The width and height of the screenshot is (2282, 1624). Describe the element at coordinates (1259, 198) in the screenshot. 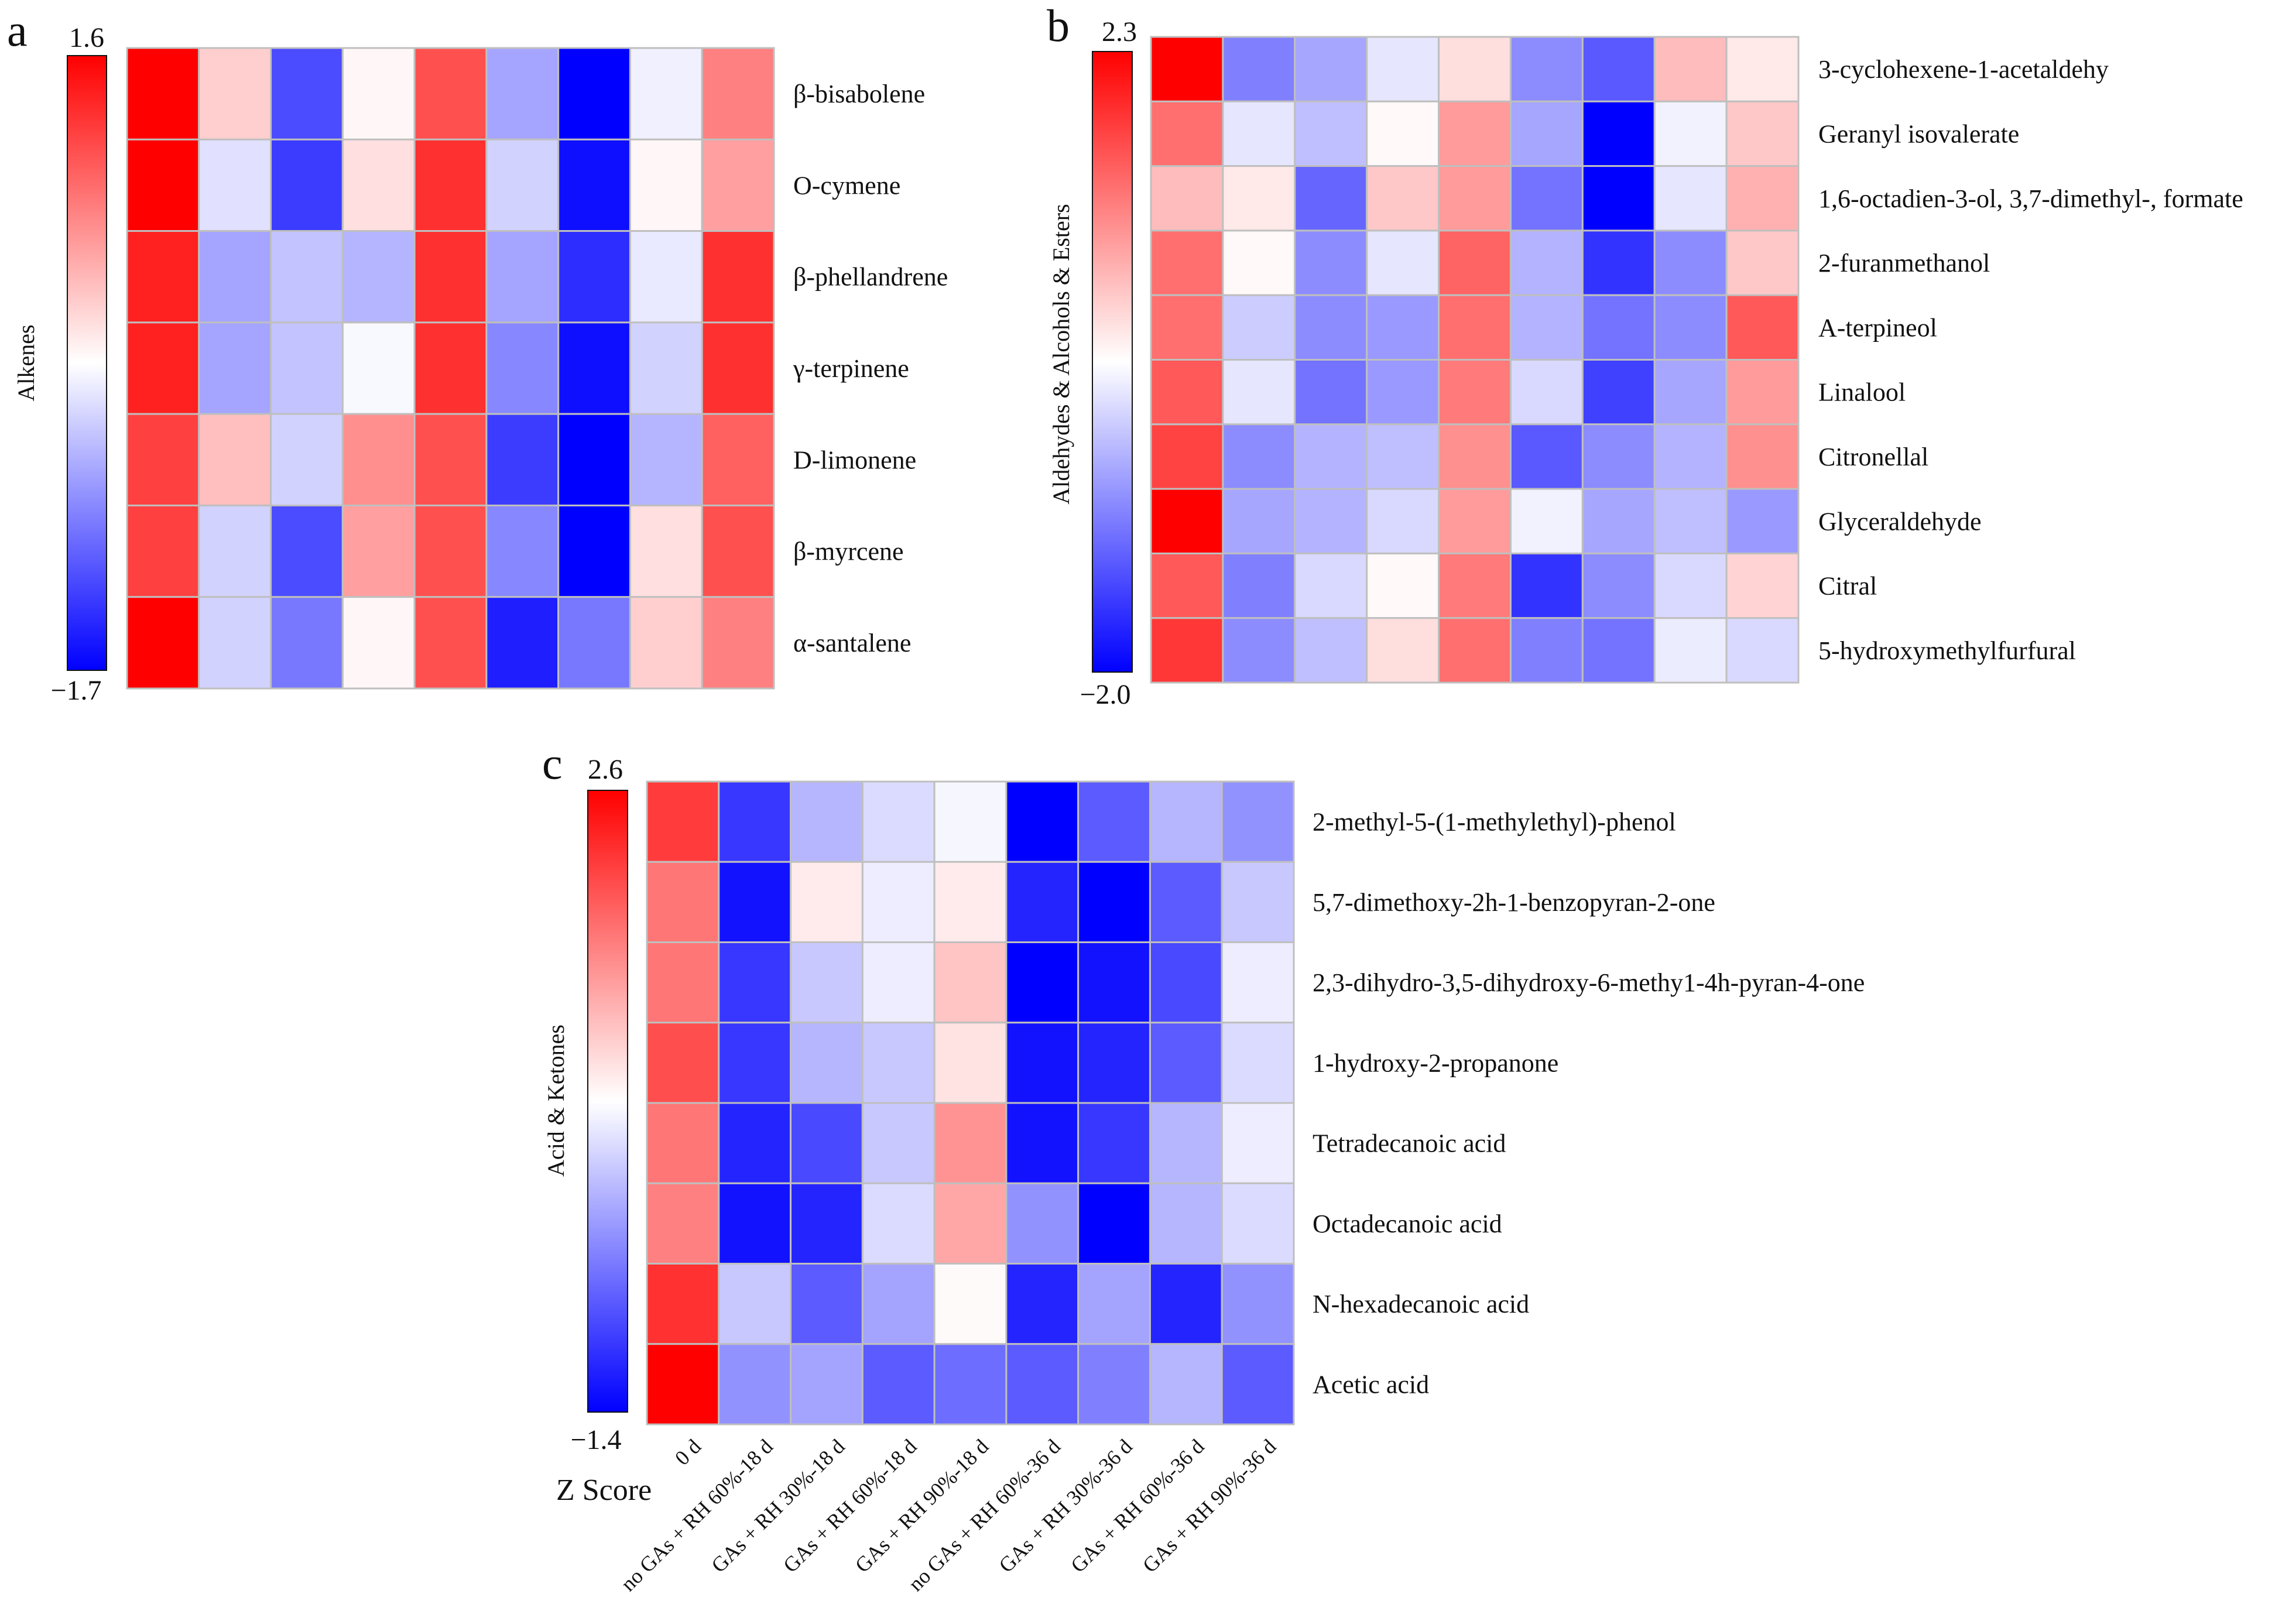

I see `heatmap-cell-b-r2-c1` at that location.